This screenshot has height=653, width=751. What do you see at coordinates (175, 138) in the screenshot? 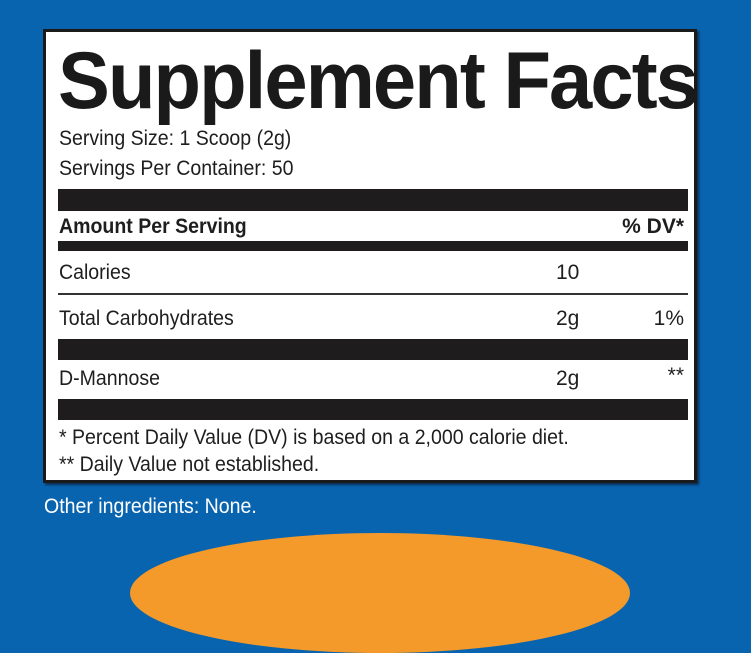
I see `serving-size: Serving Size: 1 Scoop (2g)` at bounding box center [175, 138].